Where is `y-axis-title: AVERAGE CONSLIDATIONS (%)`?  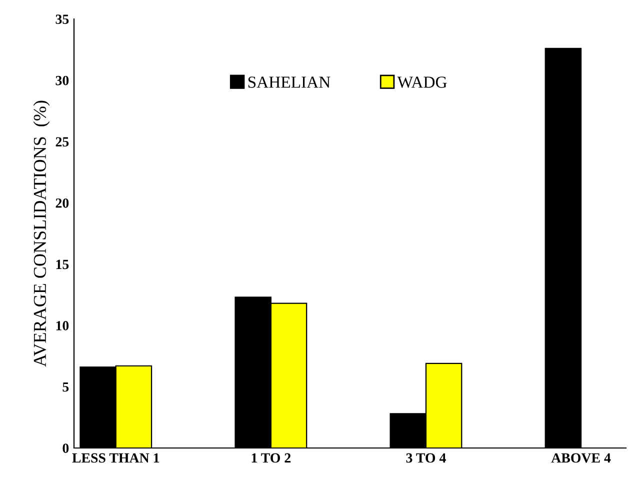 y-axis-title: AVERAGE CONSLIDATIONS (%) is located at coordinates (41, 233).